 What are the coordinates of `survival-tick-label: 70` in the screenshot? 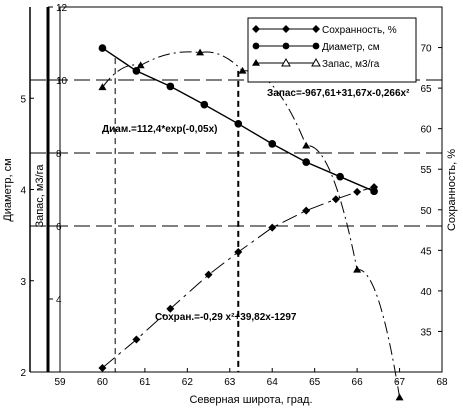 It's located at (426, 49).